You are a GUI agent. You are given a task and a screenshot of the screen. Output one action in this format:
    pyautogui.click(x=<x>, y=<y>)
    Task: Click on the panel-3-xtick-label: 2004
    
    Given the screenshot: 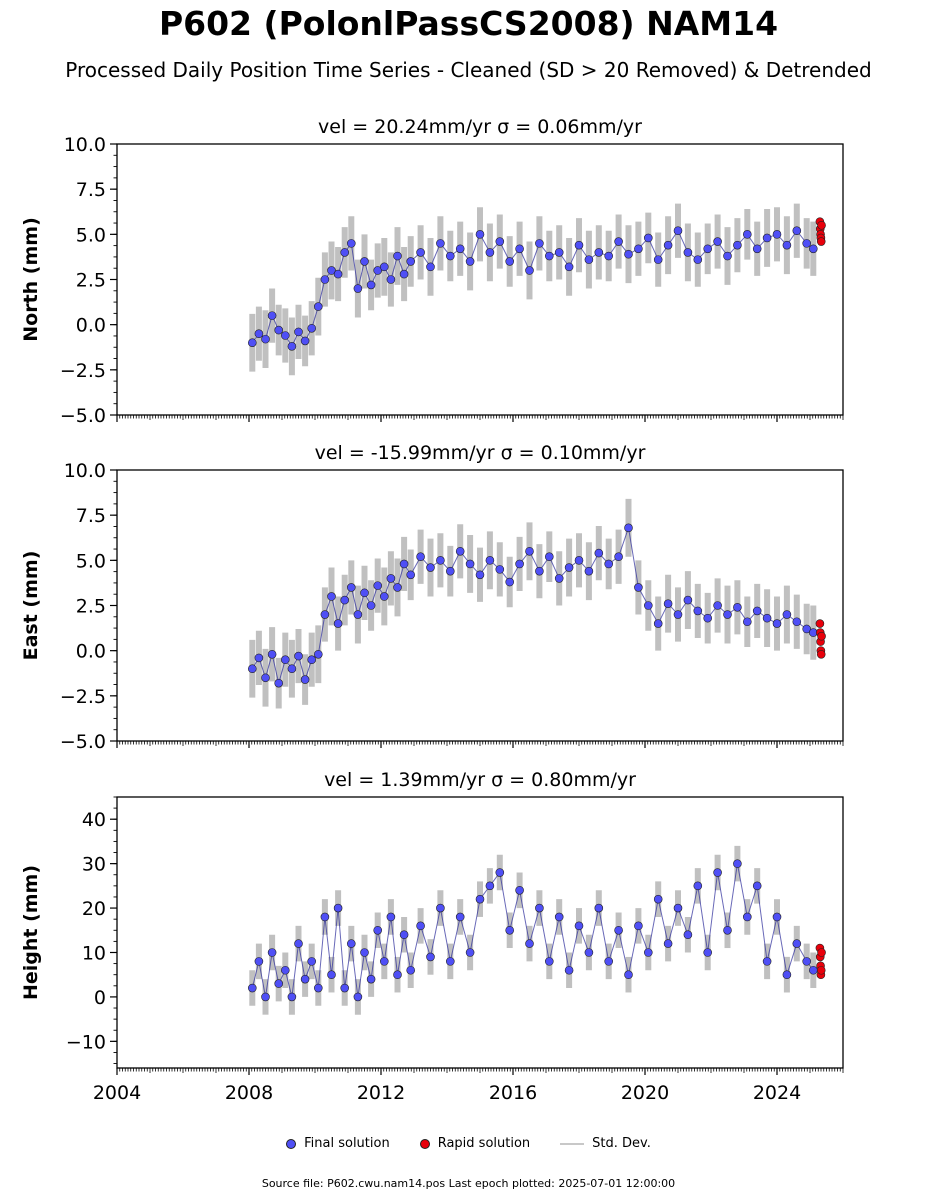 What is the action you would take?
    pyautogui.click(x=117, y=1093)
    